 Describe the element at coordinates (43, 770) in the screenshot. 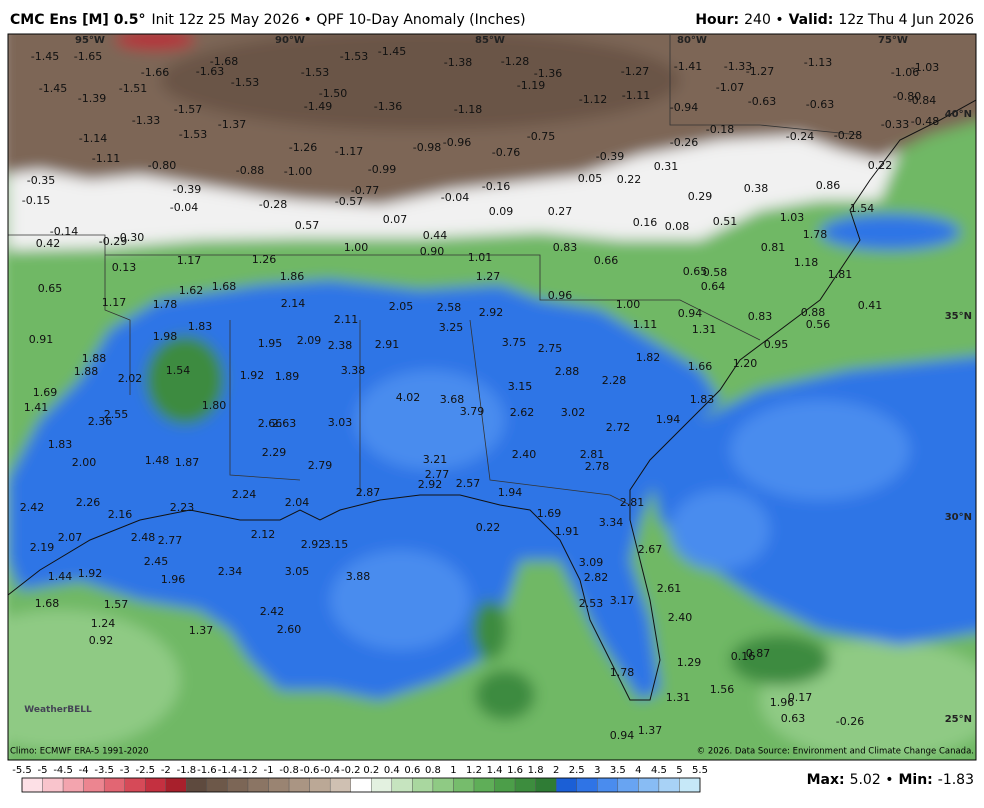

I see `colorbar-label: -5` at that location.